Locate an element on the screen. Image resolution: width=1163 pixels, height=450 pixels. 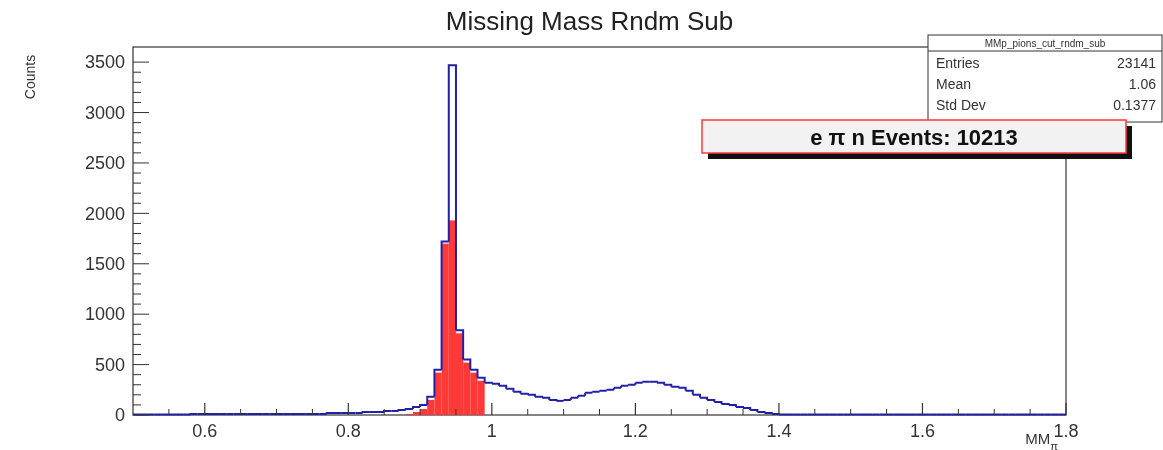
y-tick-label: 0 is located at coordinates (119, 415).